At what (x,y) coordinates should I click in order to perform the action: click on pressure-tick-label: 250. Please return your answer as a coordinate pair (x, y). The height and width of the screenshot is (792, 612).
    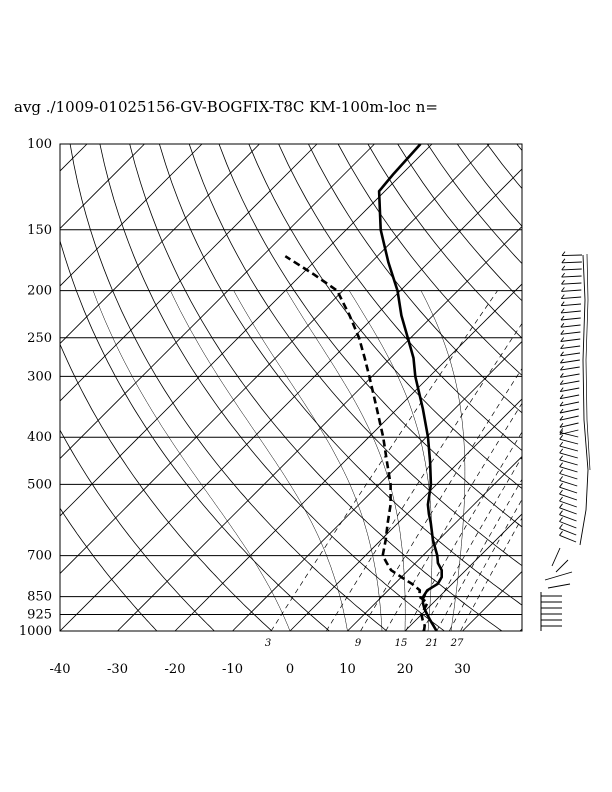
    Looking at the image, I should click on (39, 338).